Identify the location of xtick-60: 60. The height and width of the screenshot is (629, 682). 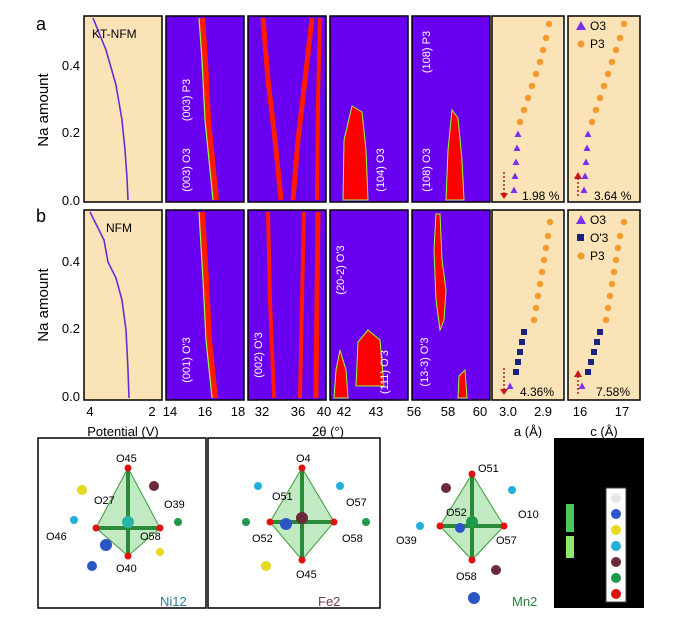
(480, 411).